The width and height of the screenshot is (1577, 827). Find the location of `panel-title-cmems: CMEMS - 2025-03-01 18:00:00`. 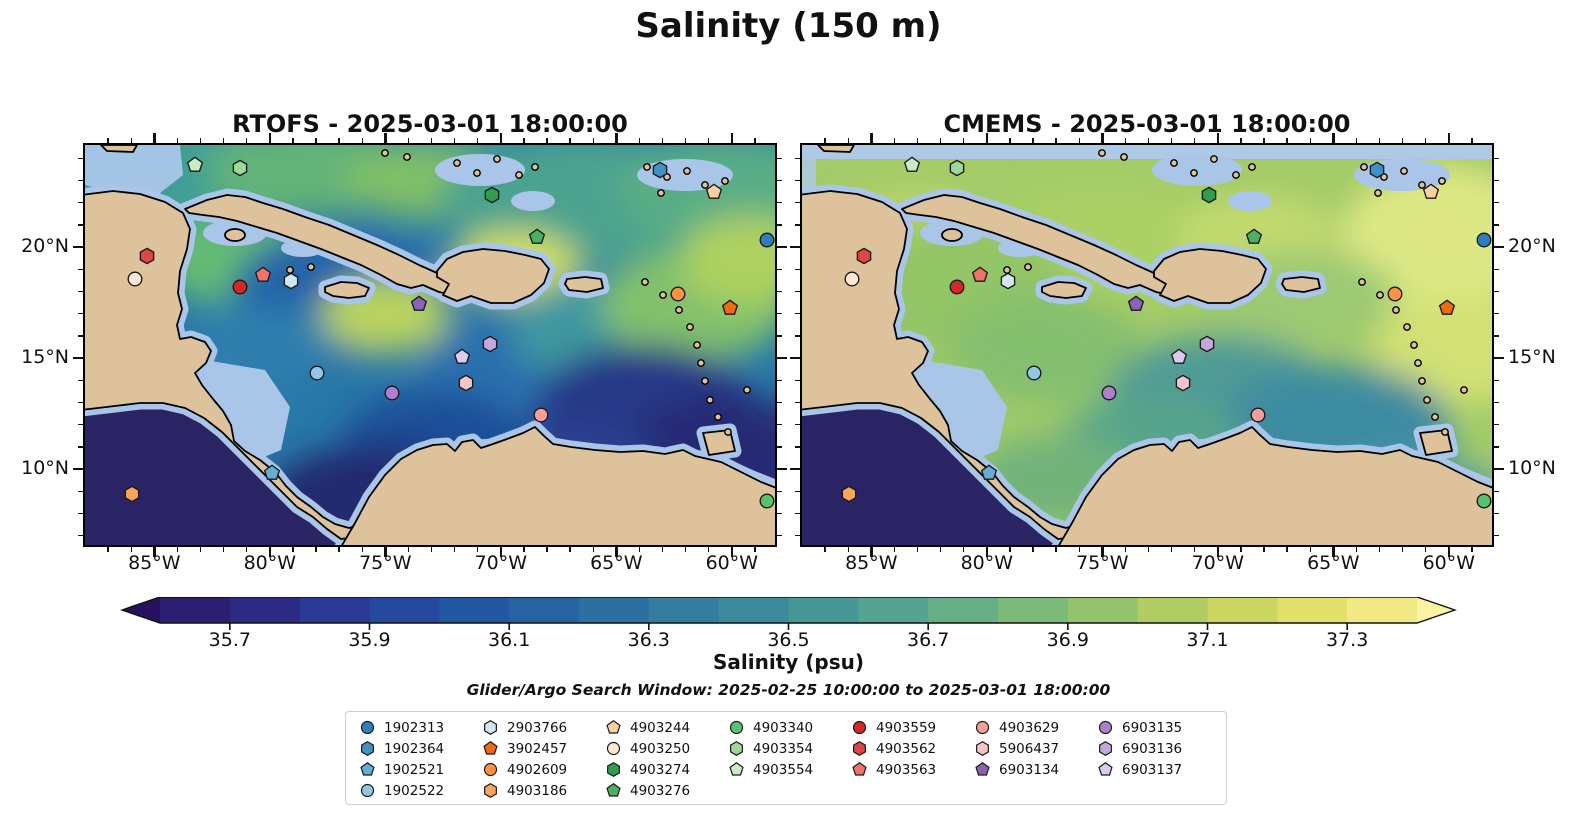

panel-title-cmems: CMEMS - 2025-03-01 18:00:00 is located at coordinates (1147, 124).